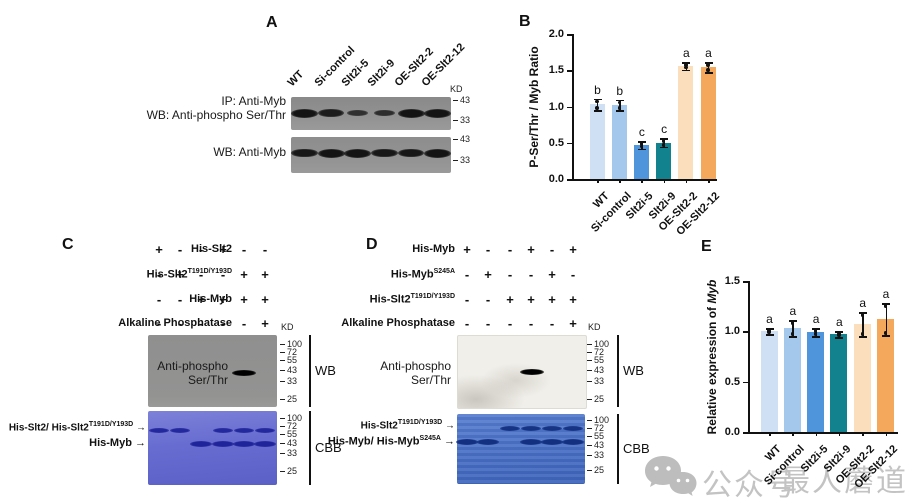  What do you see at coordinates (823, 433) in the screenshot?
I see `x-axis-line` at bounding box center [823, 433].